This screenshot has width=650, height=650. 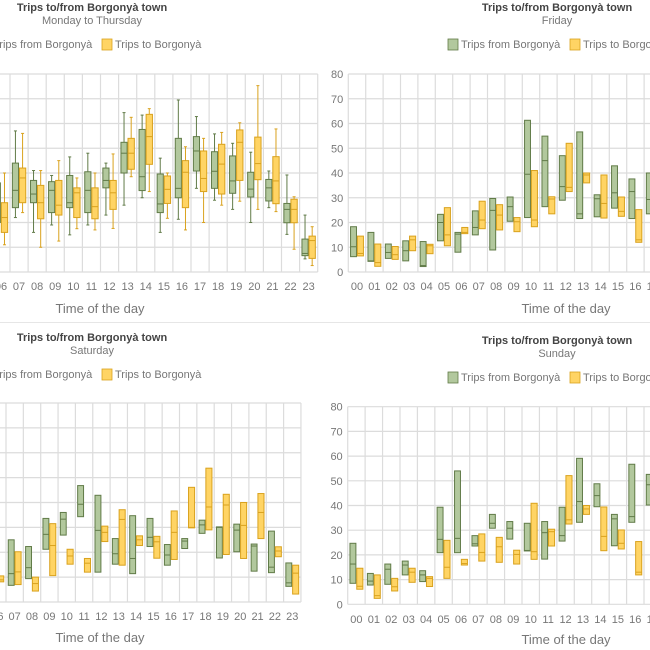 I want to click on legend-label: Trips to Borgonyà, so click(x=616, y=378).